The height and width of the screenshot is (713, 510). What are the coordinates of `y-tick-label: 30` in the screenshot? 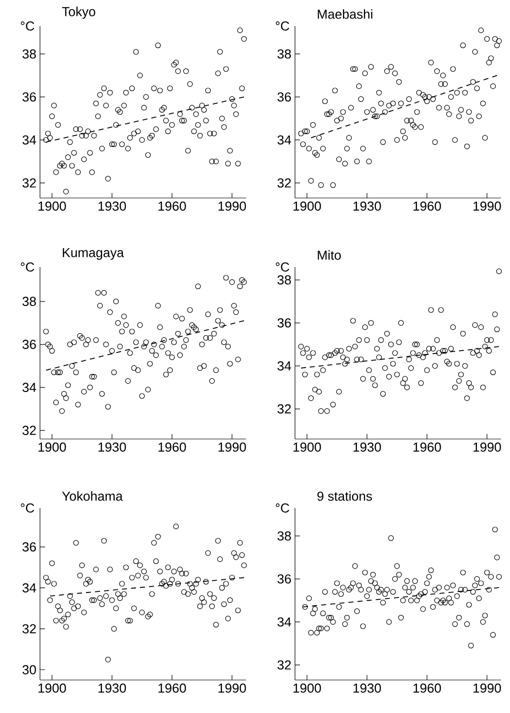 It's located at (29, 669).